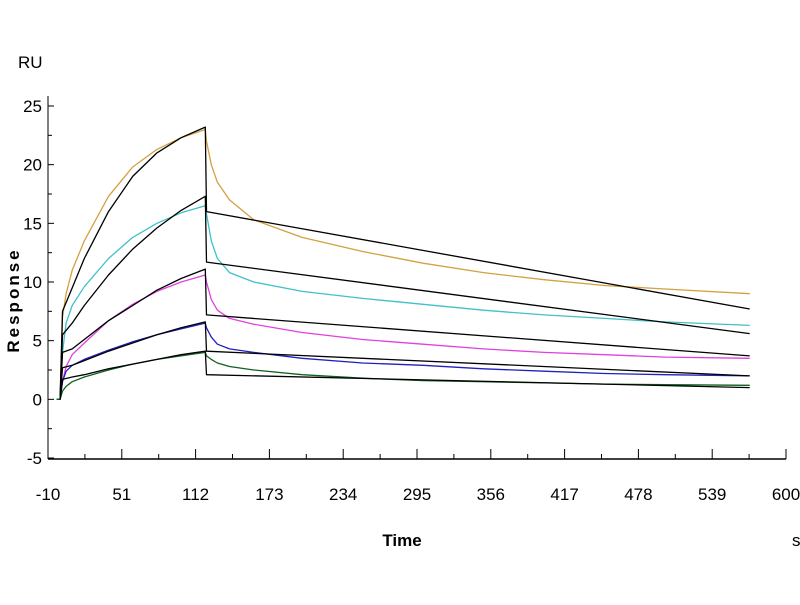 The width and height of the screenshot is (800, 605). Describe the element at coordinates (37, 341) in the screenshot. I see `y-tick-label: 5` at that location.